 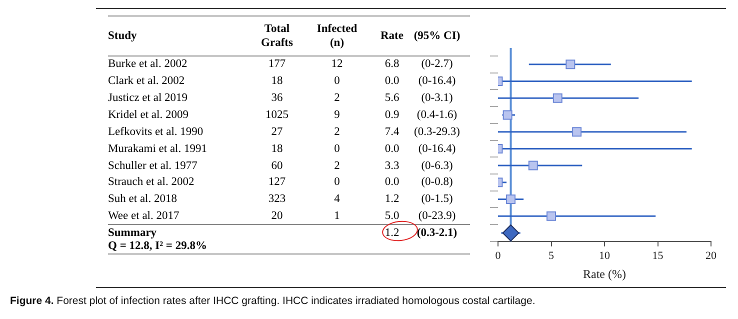 What do you see at coordinates (122, 36) in the screenshot?
I see `text: Study` at bounding box center [122, 36].